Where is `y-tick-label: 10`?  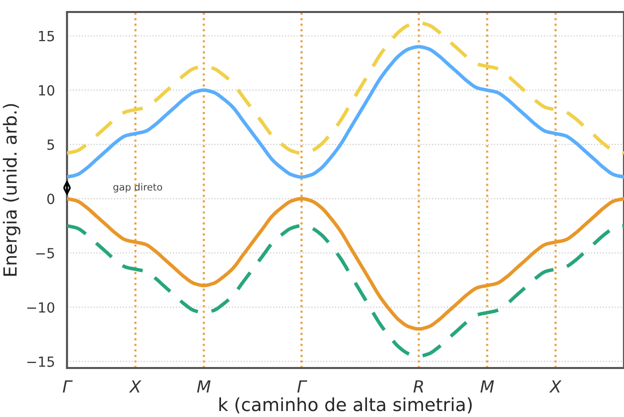
y-tick-label: 10 is located at coordinates (46, 90).